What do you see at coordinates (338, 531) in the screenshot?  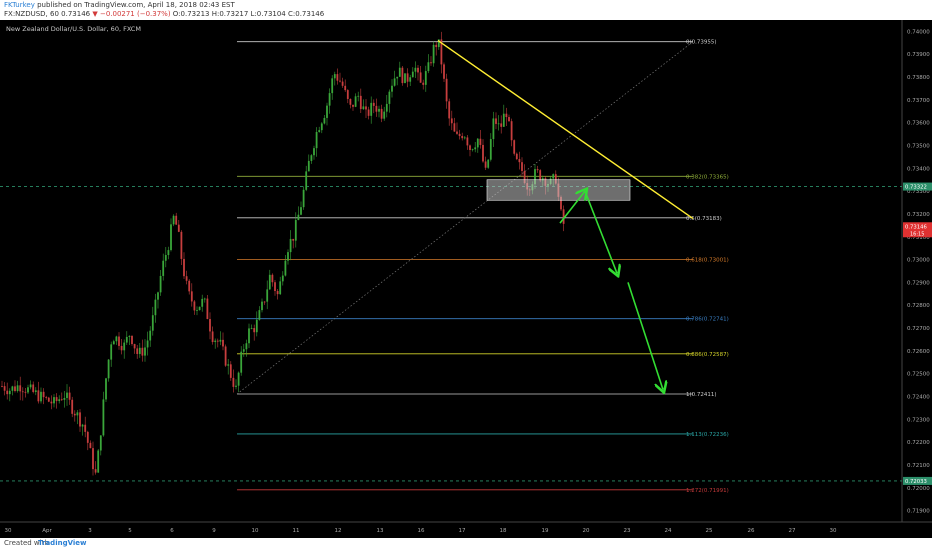 I see `x-tick-label: 12` at bounding box center [338, 531].